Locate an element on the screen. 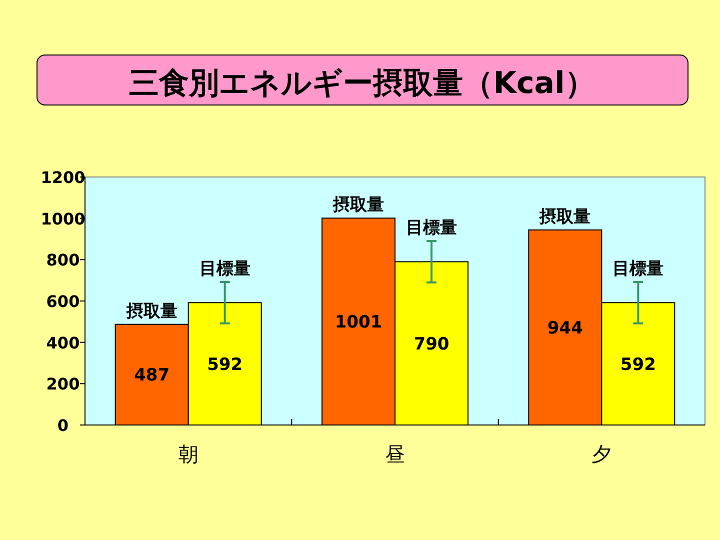 Image resolution: width=720 pixels, height=540 pixels. series-label: 摂取量 is located at coordinates (151, 311).